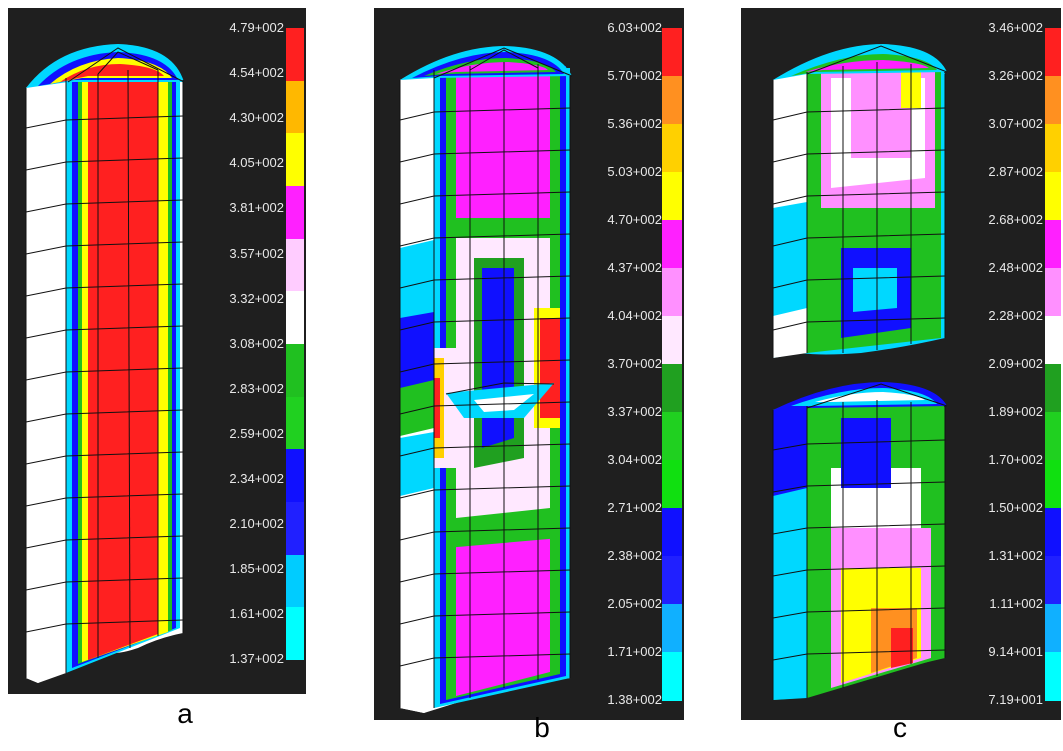  I want to click on scale-label: 1.89+002, so click(1015, 411).